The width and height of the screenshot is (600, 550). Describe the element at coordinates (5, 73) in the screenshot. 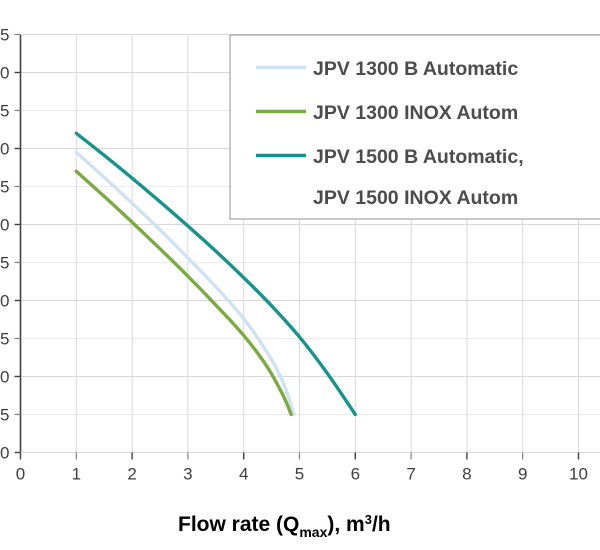

I see `y-tick-label: 50` at that location.